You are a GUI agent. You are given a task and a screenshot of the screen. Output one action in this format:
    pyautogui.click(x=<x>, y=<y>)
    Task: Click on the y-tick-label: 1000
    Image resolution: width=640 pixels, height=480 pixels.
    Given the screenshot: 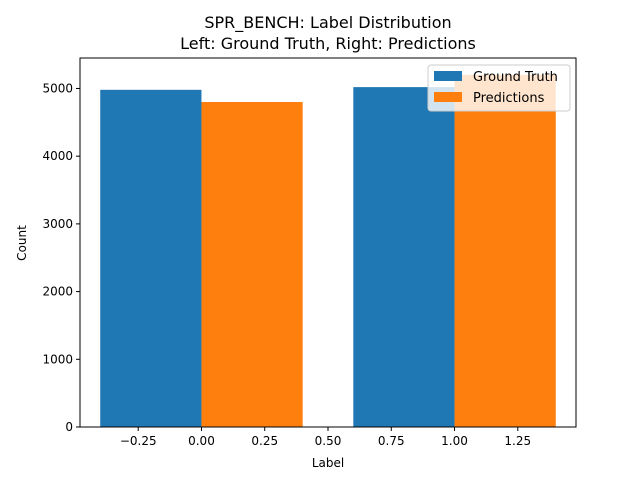 What is the action you would take?
    pyautogui.click(x=57, y=359)
    